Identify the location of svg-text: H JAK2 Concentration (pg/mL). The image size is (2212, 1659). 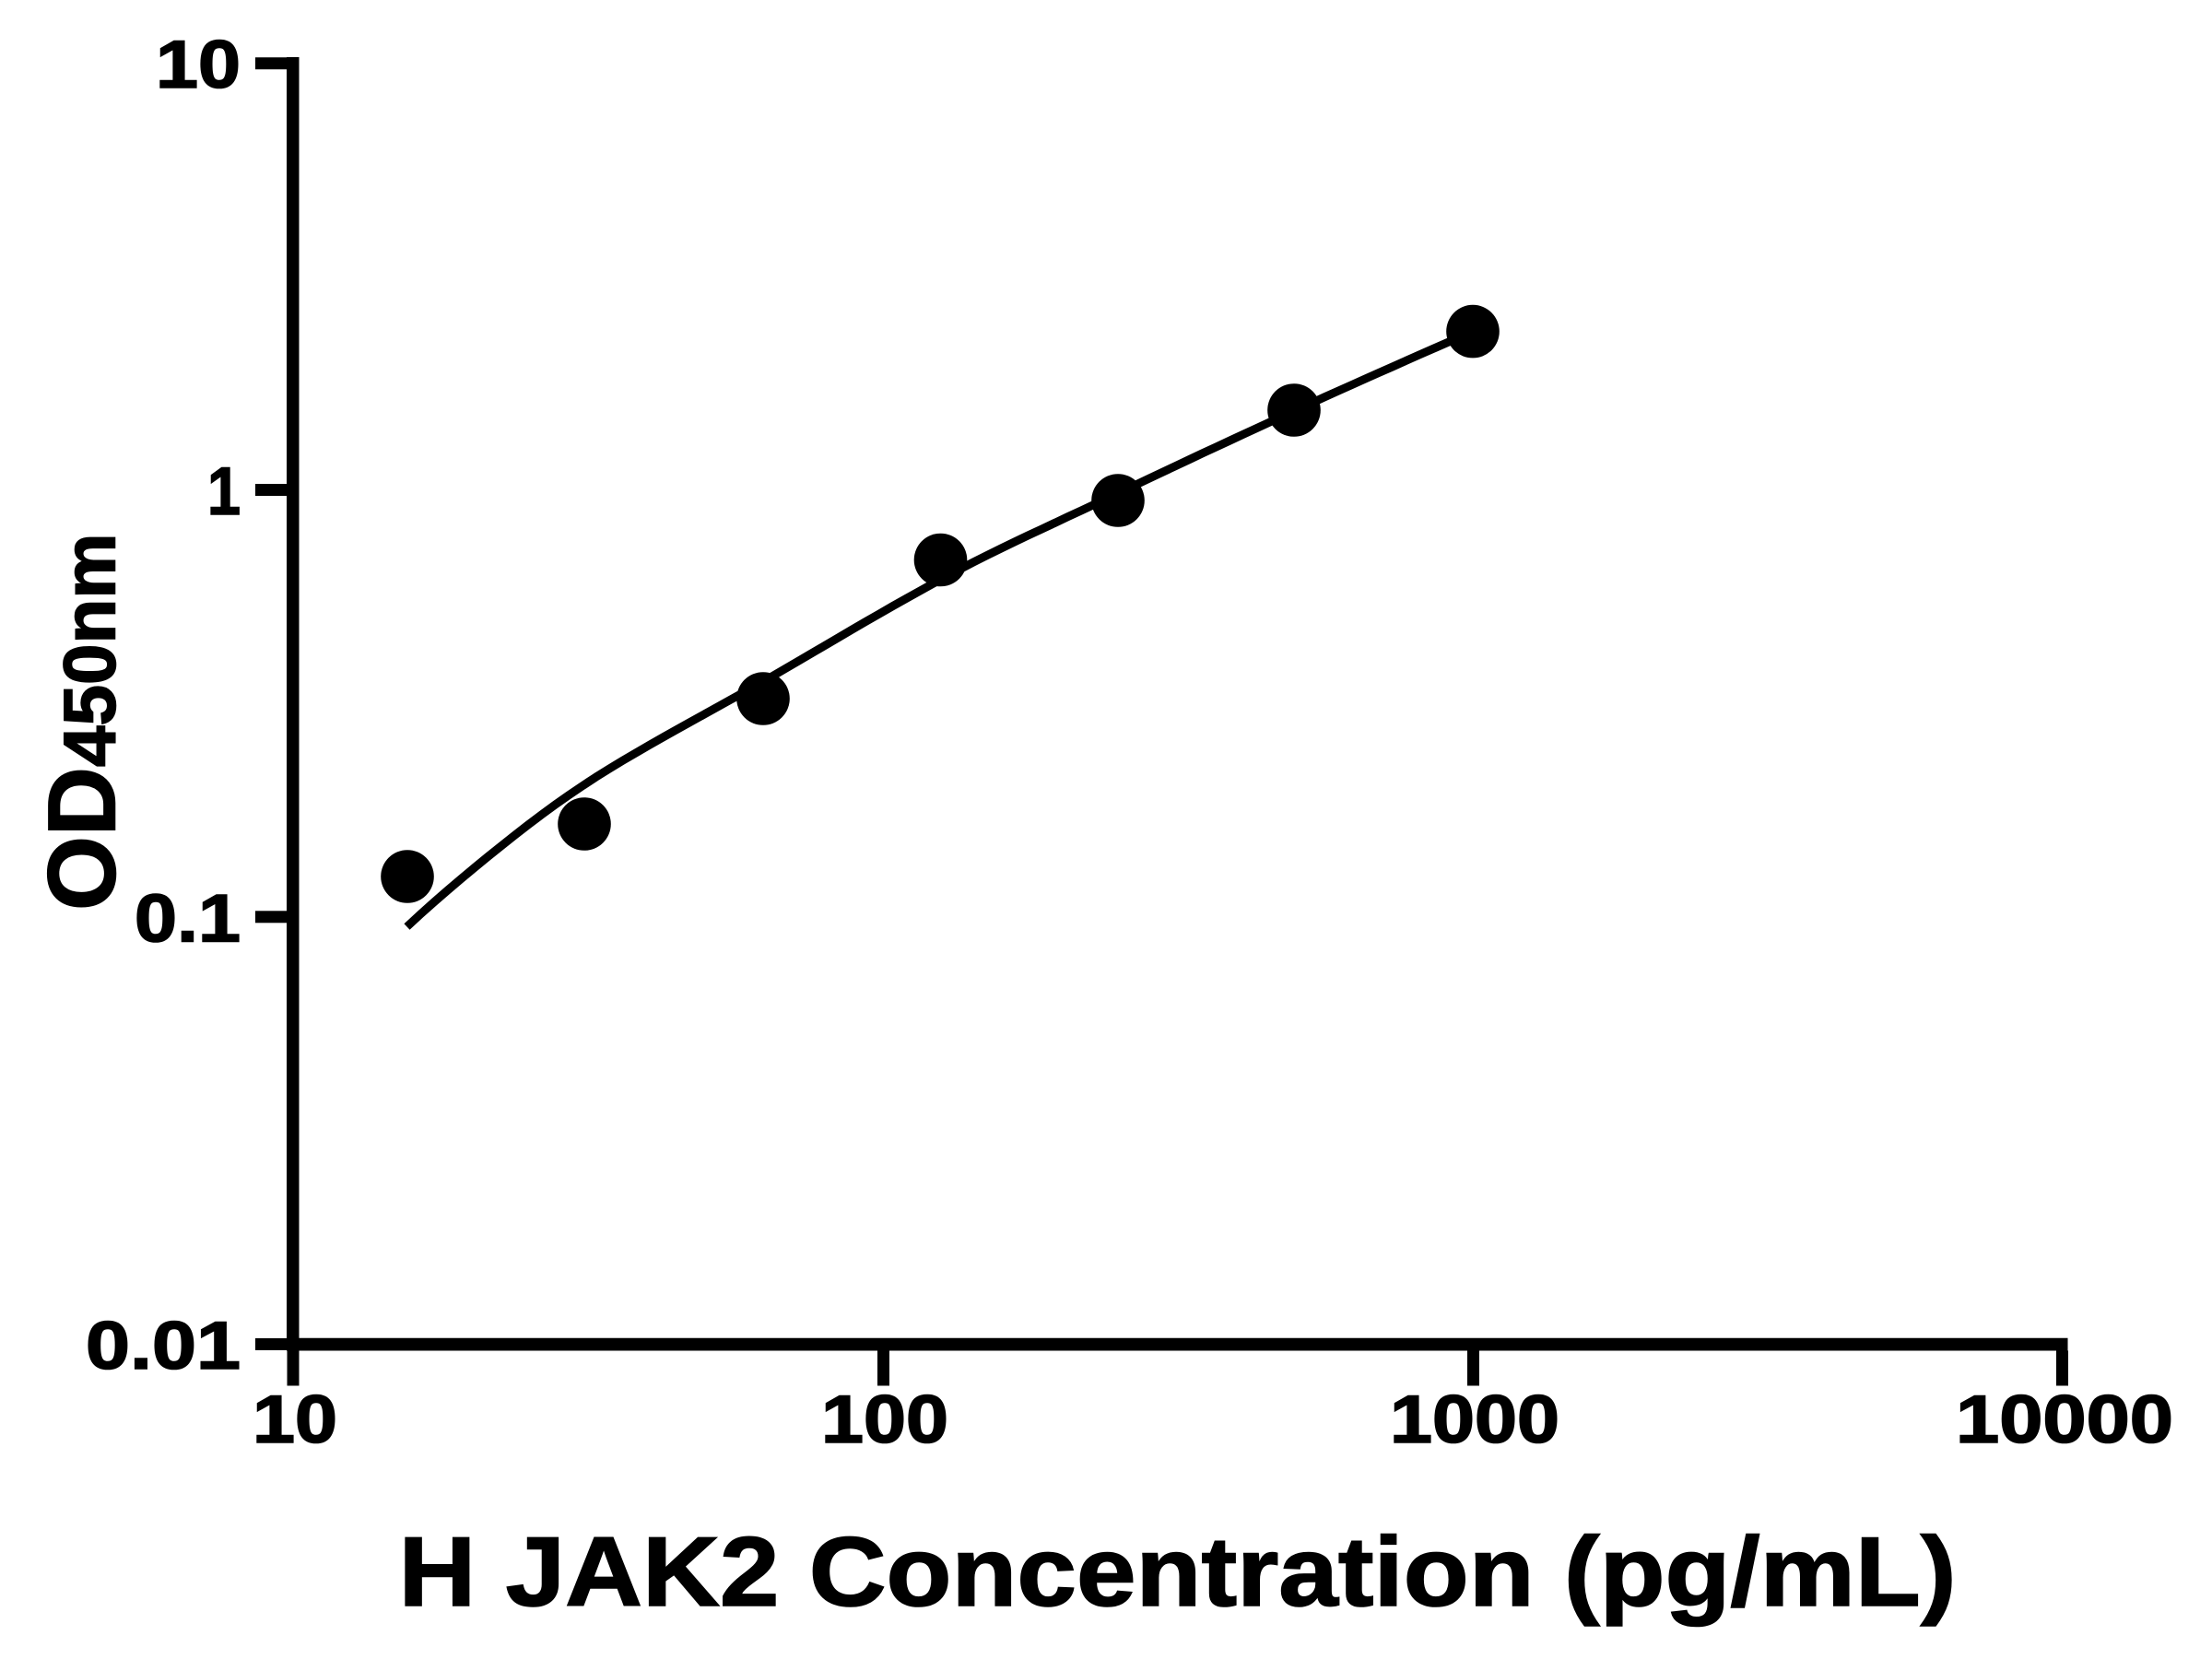
(1178, 1571).